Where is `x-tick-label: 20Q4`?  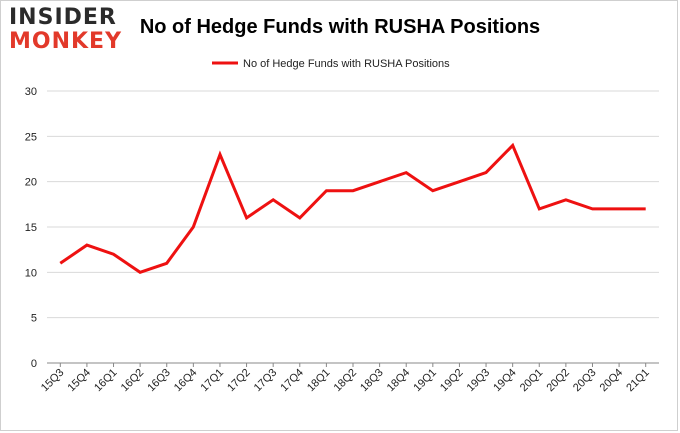 x-tick-label: 20Q4 is located at coordinates (612, 381).